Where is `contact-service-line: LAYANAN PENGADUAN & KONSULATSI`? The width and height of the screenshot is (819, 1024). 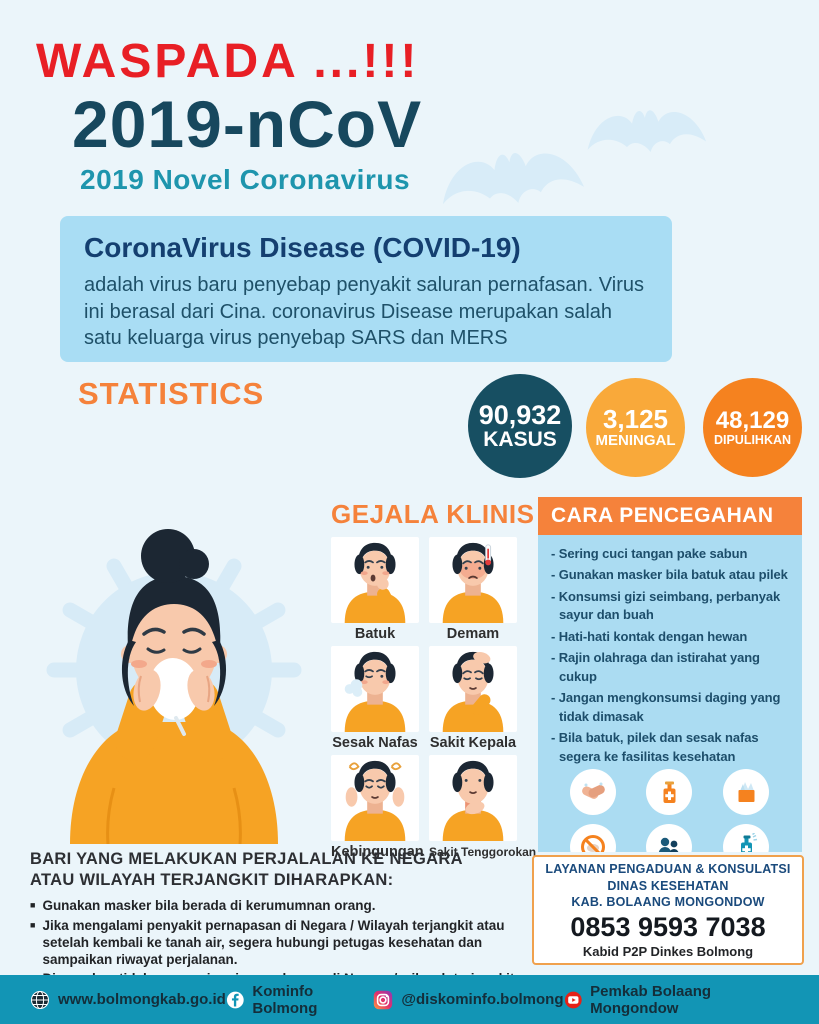 contact-service-line: LAYANAN PENGADUAN & KONSULATSI is located at coordinates (668, 869).